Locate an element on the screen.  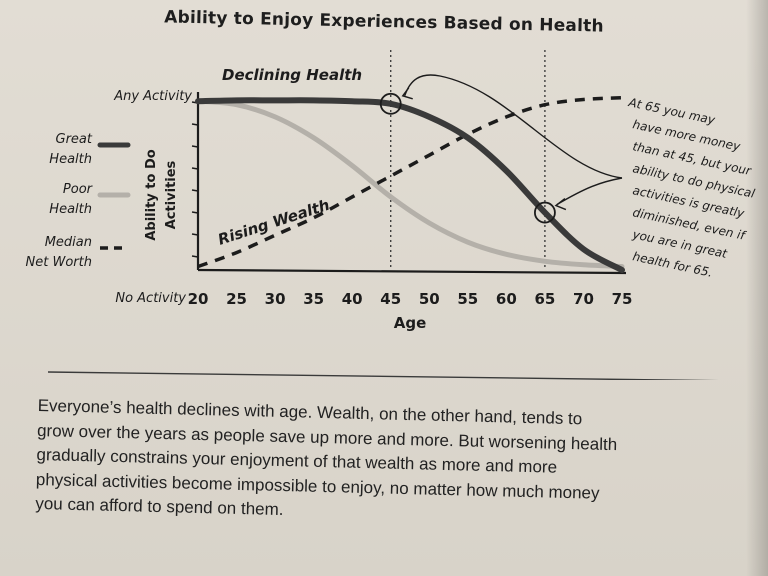
x-tick-label-40: 40 is located at coordinates (352, 299).